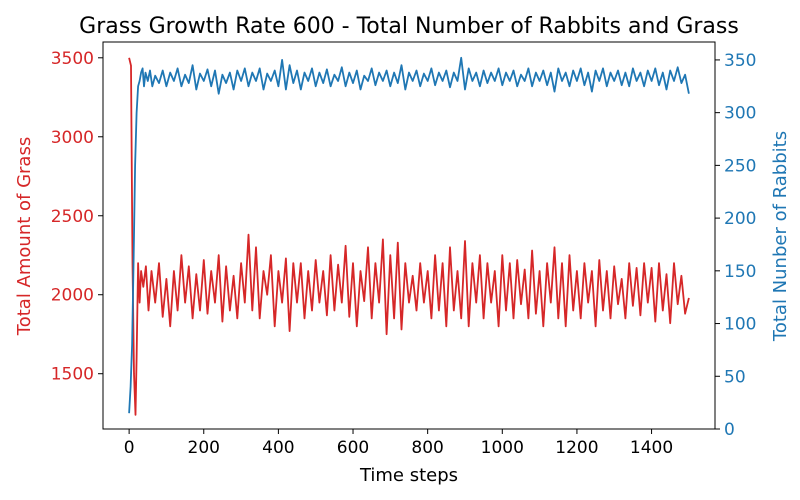 This screenshot has height=500, width=800. What do you see at coordinates (729, 430) in the screenshot?
I see `y-right-tick-label: 0` at bounding box center [729, 430].